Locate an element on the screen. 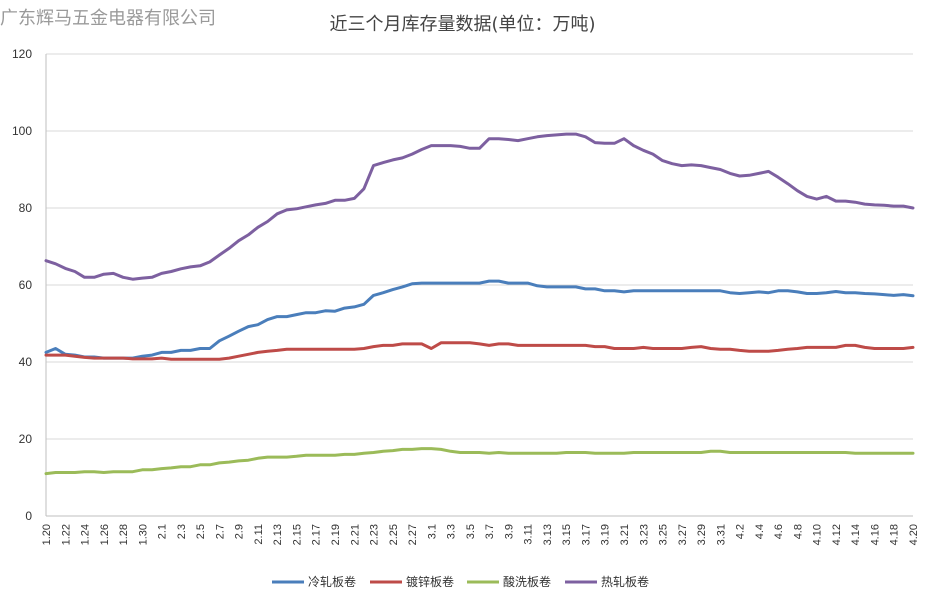  y-axis: 0 20 40 60 80 100 120 is located at coordinates (29, 285).